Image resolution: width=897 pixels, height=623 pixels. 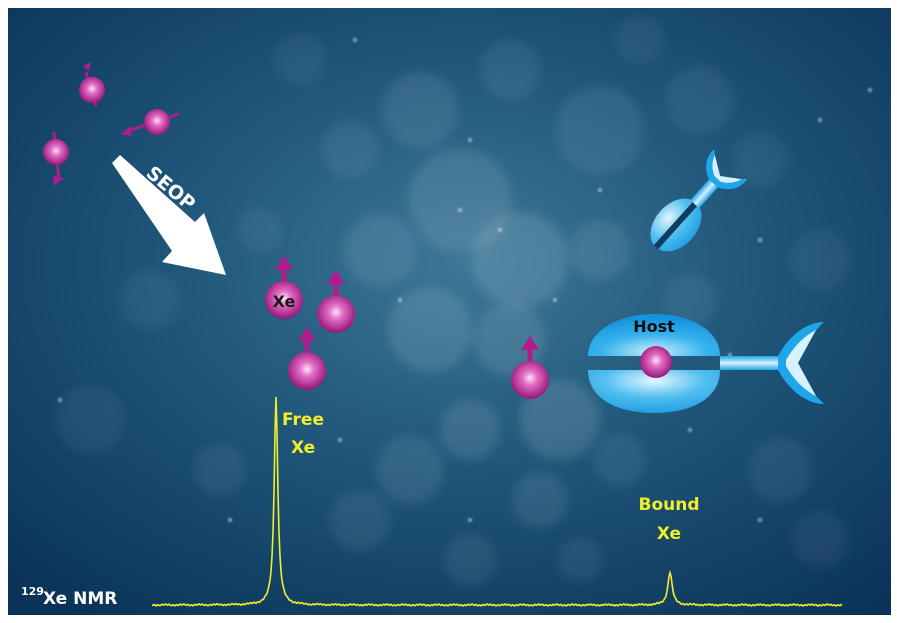 I want to click on free-xe-label-line1: Free, so click(x=303, y=420).